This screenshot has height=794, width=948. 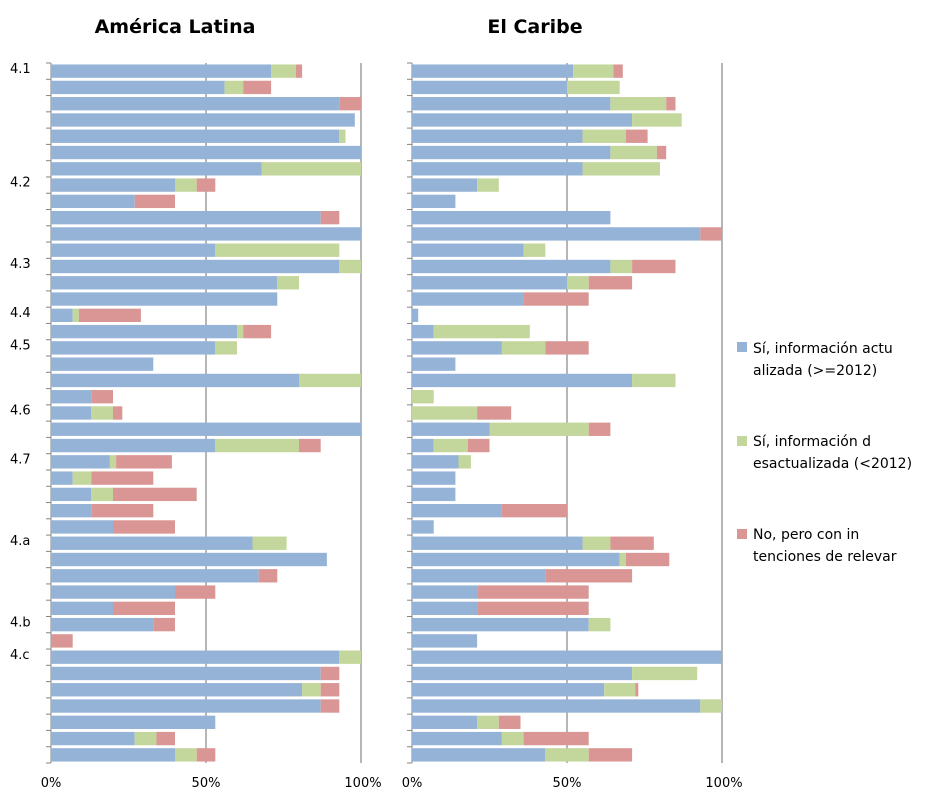 What do you see at coordinates (20, 541) in the screenshot?
I see `group-label: 4.a` at bounding box center [20, 541].